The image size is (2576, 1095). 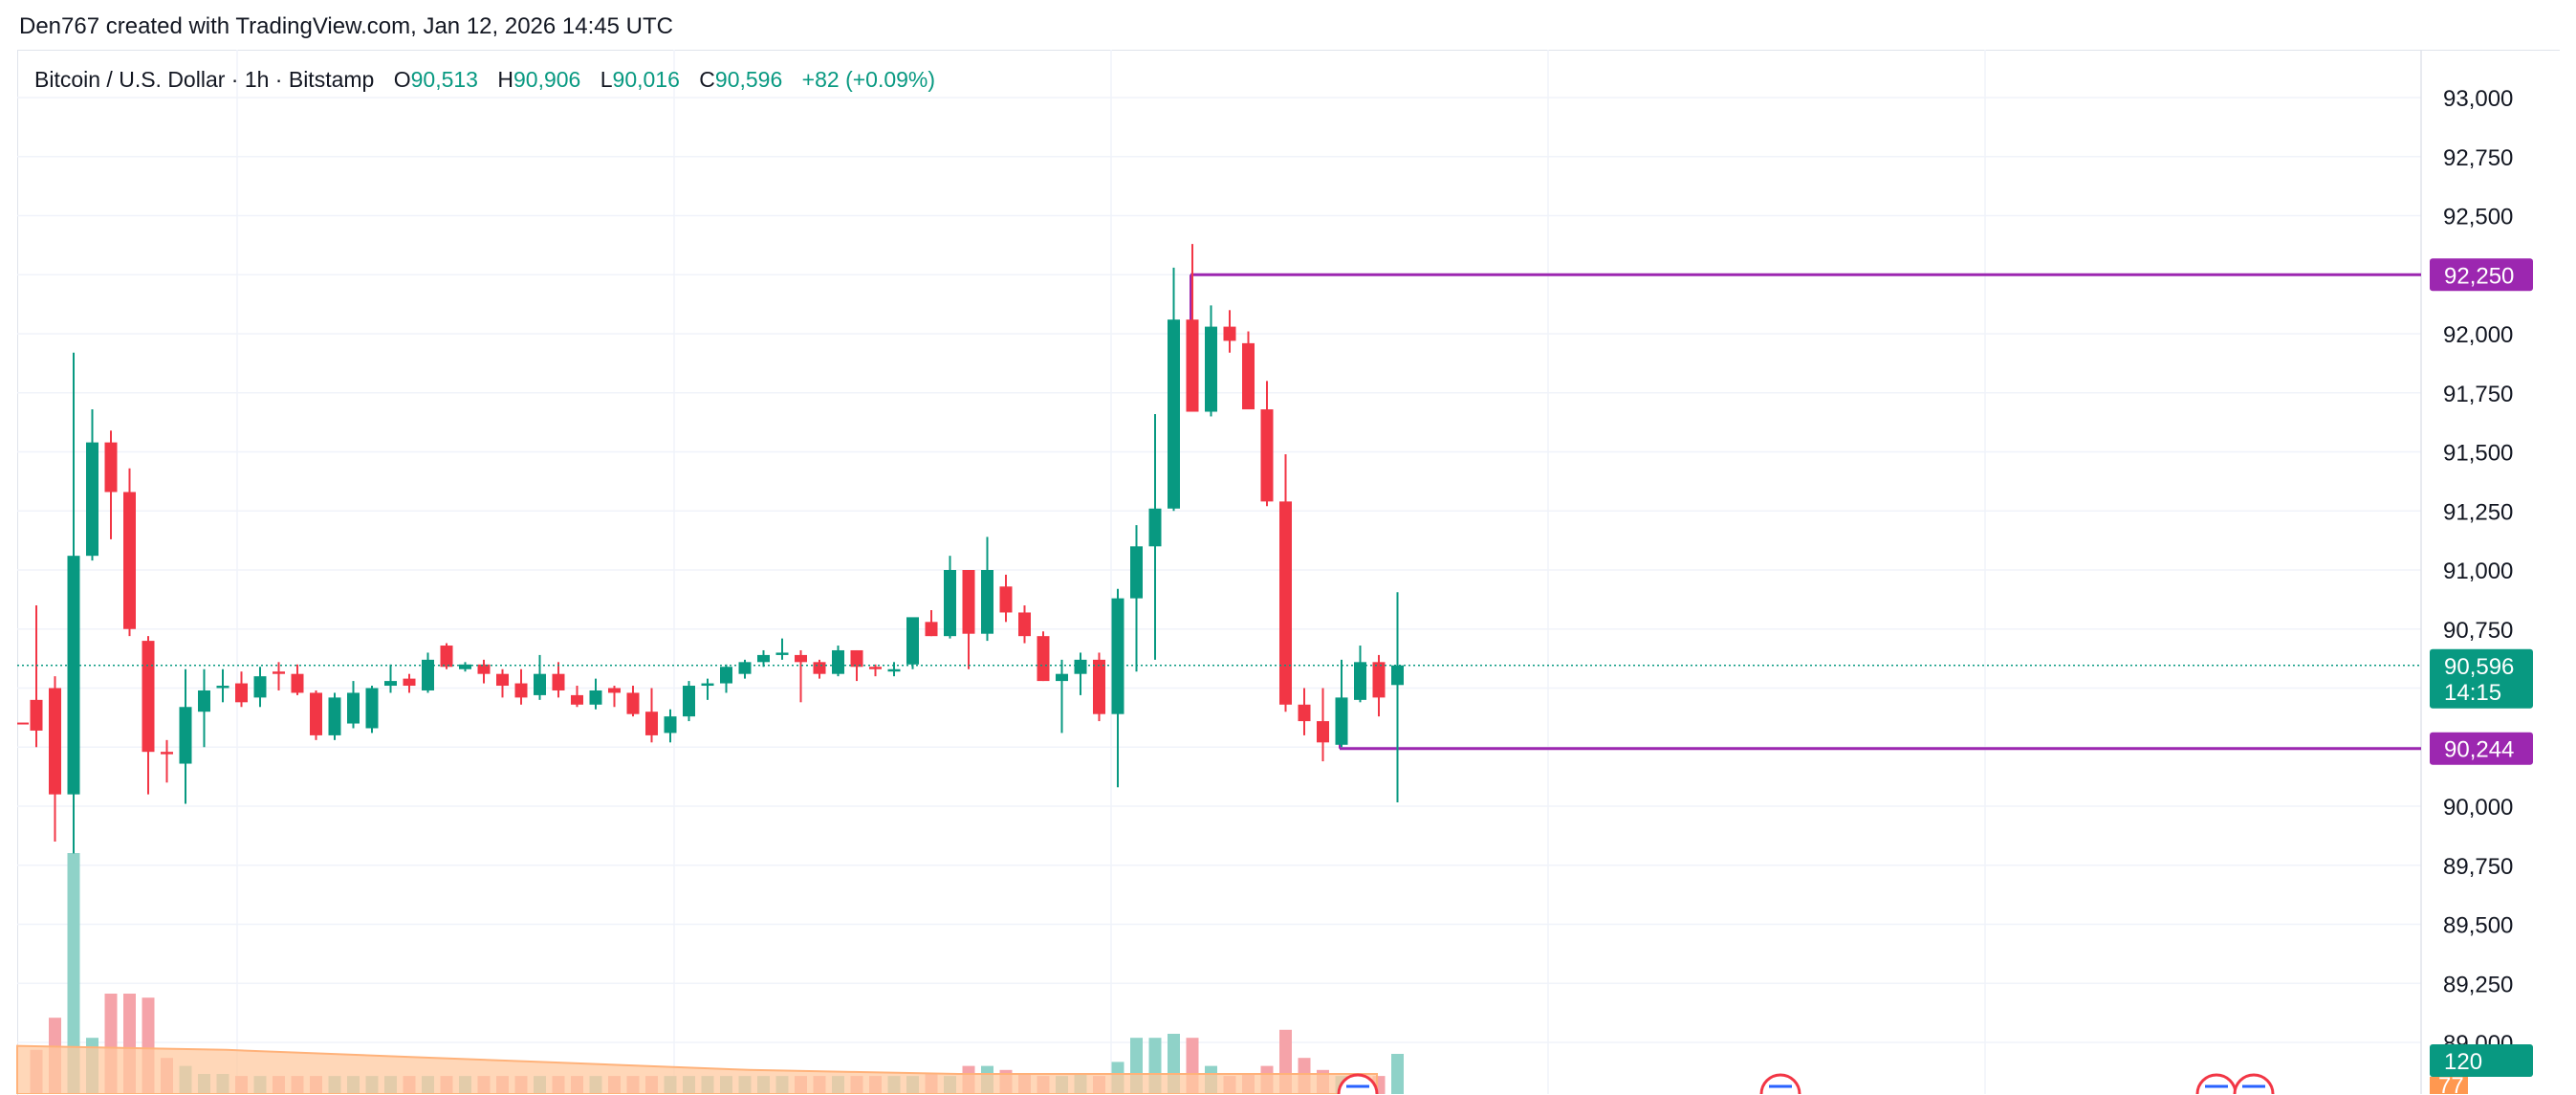 I want to click on price-axis-tick-label: 89,750, so click(x=2478, y=867).